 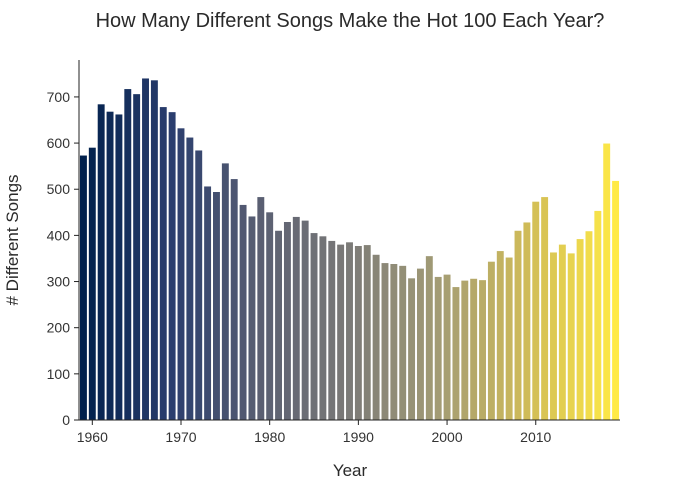 I want to click on bar-2017, so click(x=598, y=315).